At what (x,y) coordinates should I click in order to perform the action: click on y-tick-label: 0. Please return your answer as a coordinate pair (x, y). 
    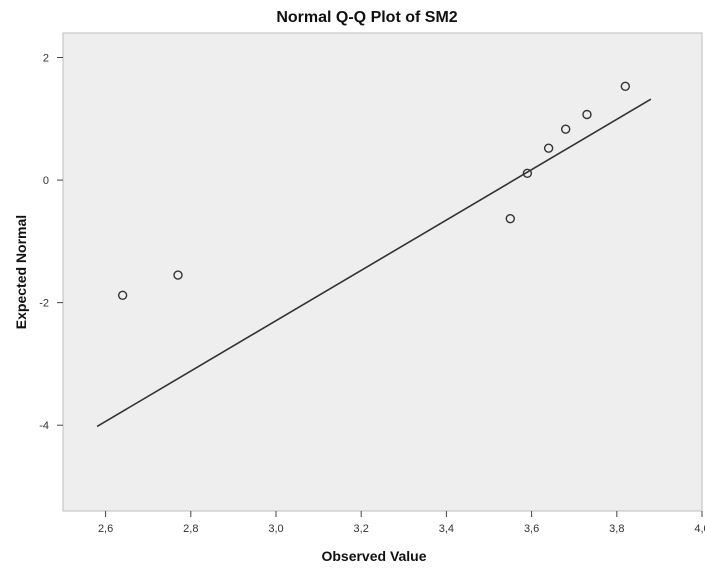
    Looking at the image, I should click on (46, 181).